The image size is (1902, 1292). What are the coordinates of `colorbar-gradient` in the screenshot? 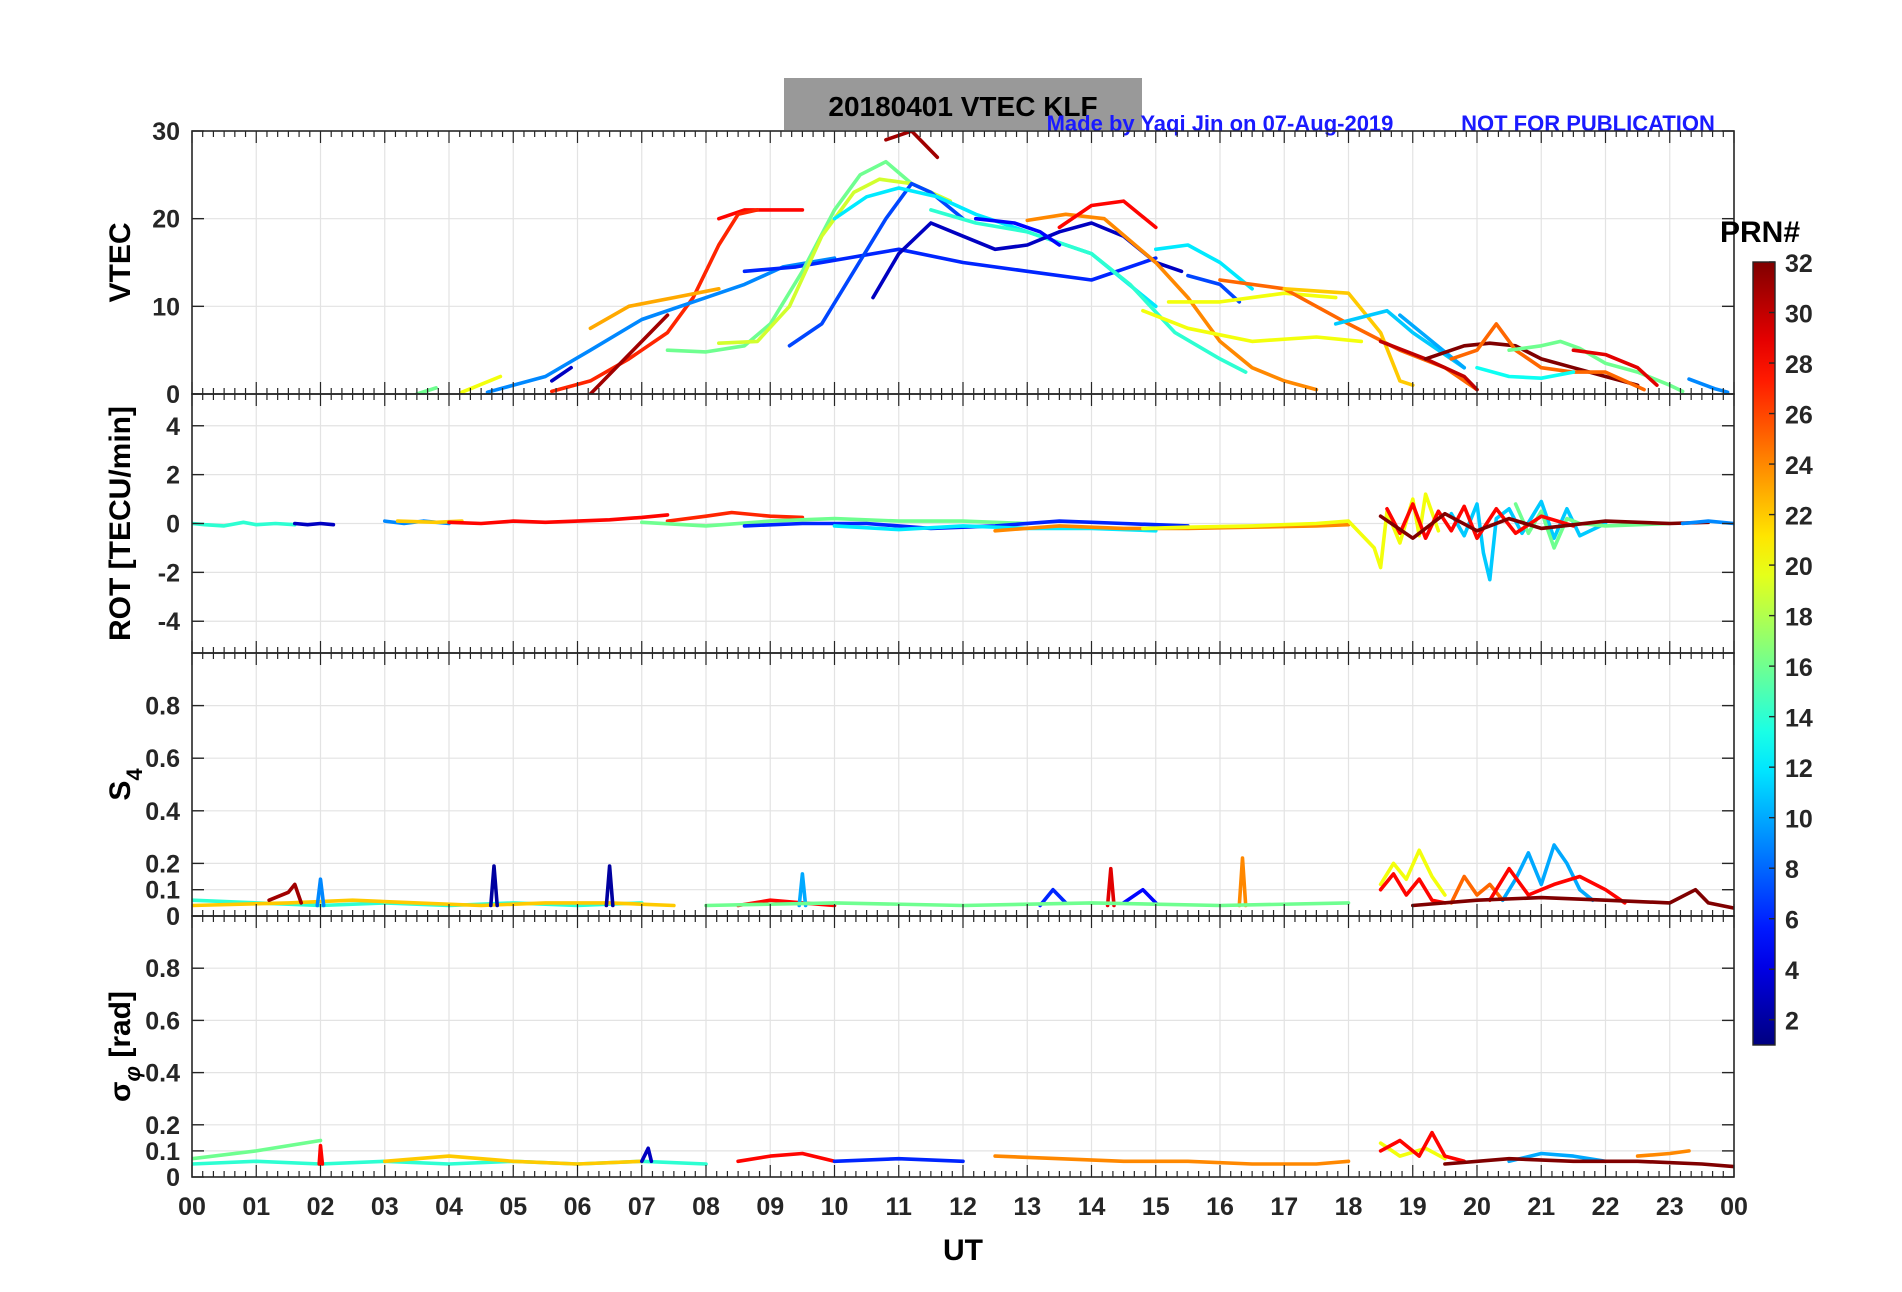 It's located at (1764, 653).